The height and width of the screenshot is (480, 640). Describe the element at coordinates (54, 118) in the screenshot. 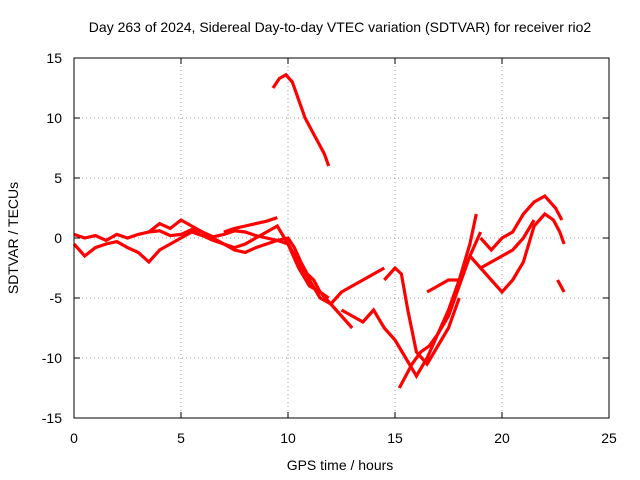

I see `y-tick-label: 10` at that location.